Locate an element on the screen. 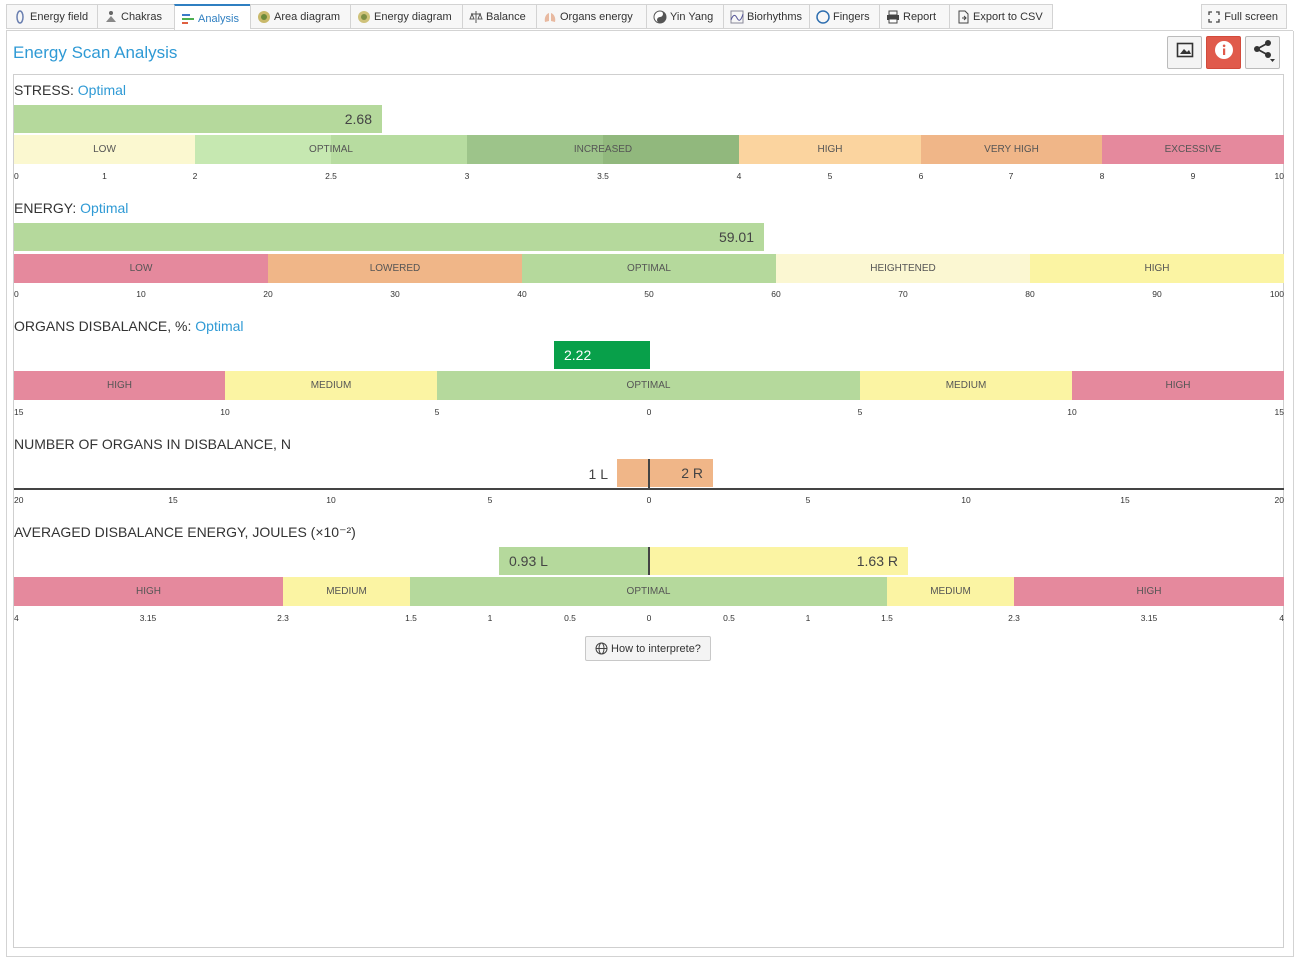 This screenshot has height=960, width=1297. info-button is located at coordinates (1223, 52).